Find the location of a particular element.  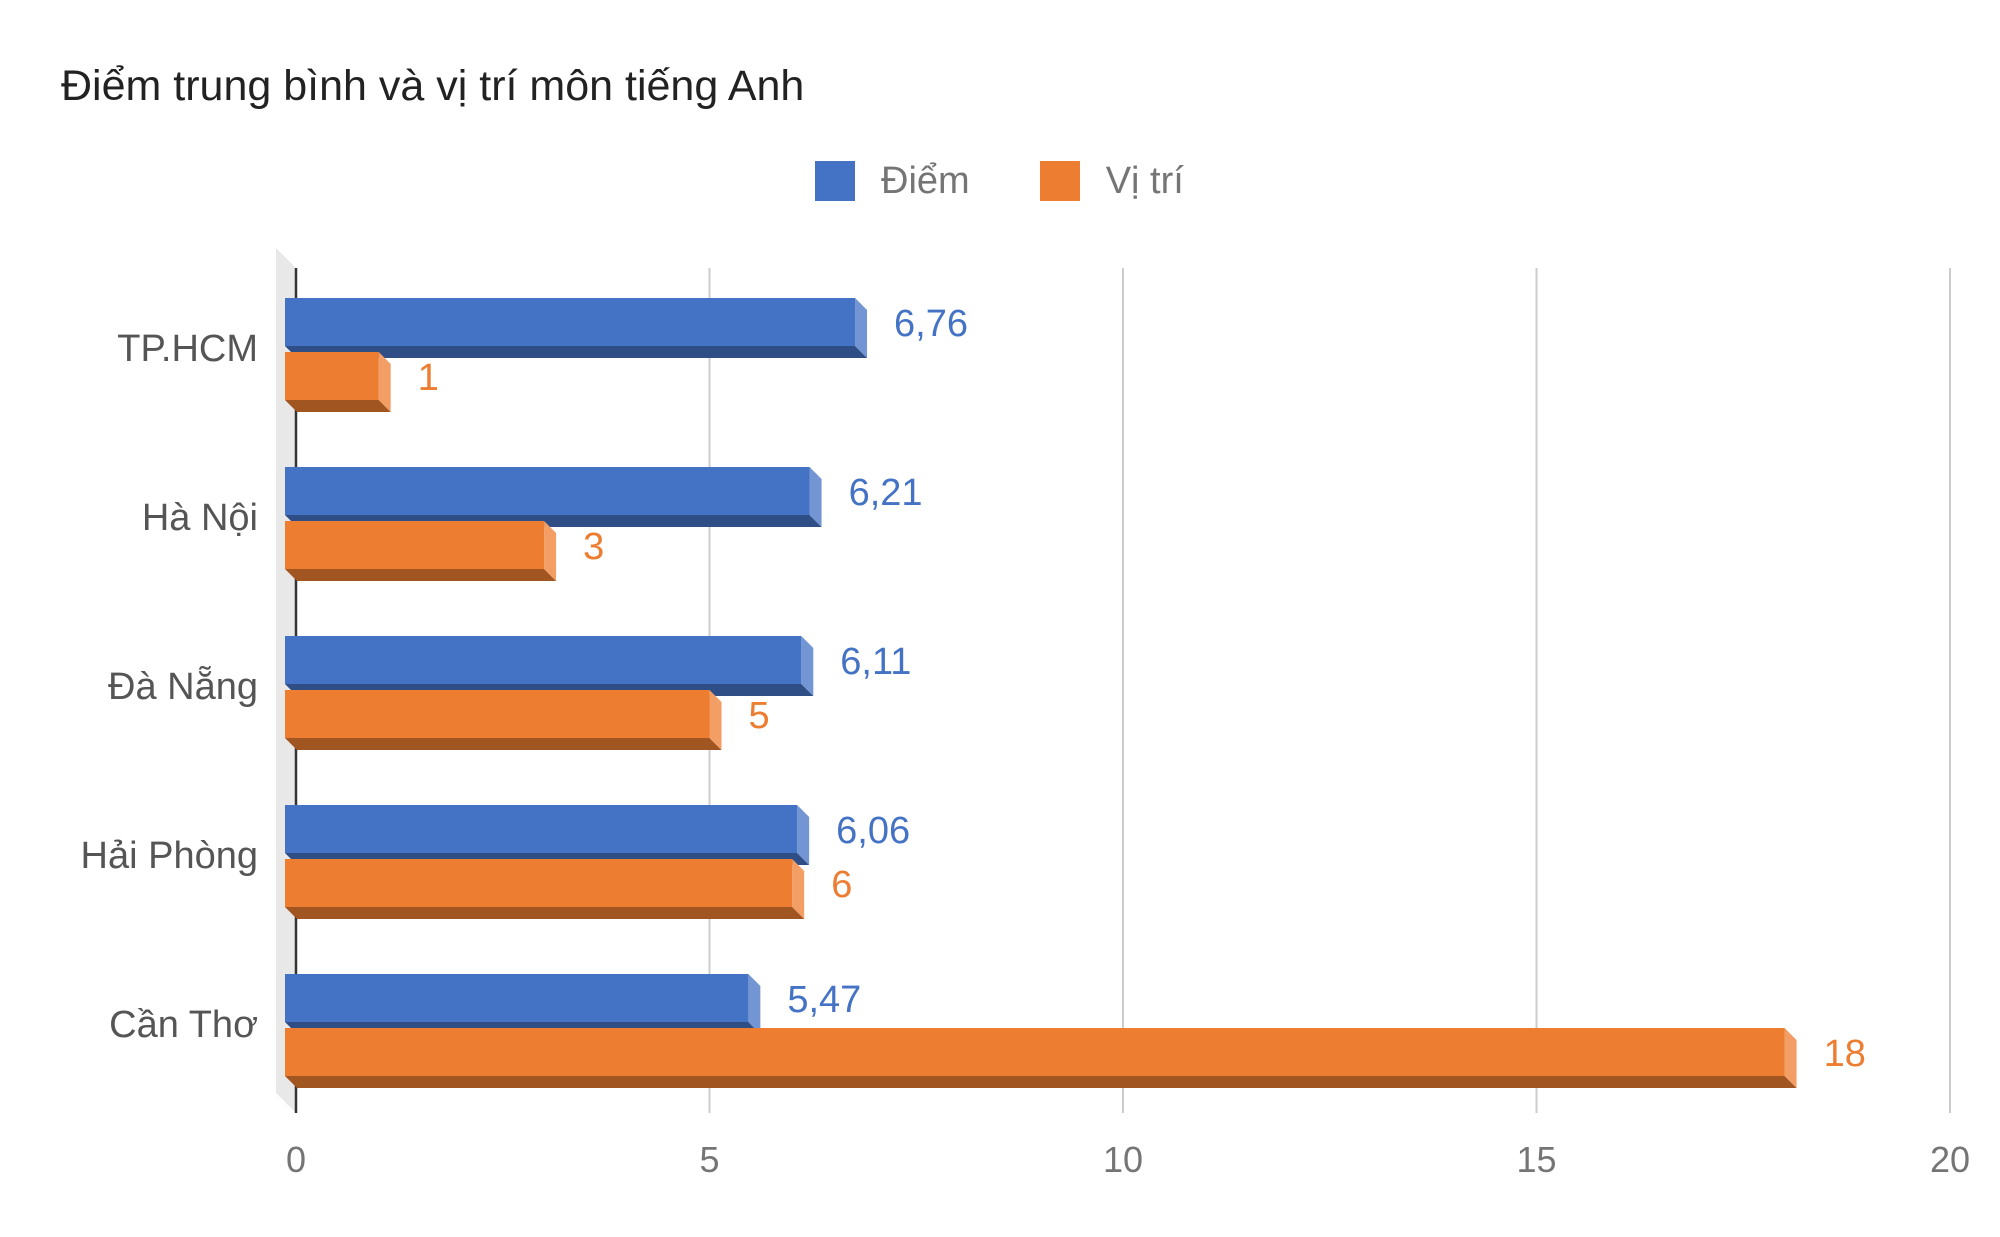

legend-item-vi-tri: Vị trí is located at coordinates (1111, 181).